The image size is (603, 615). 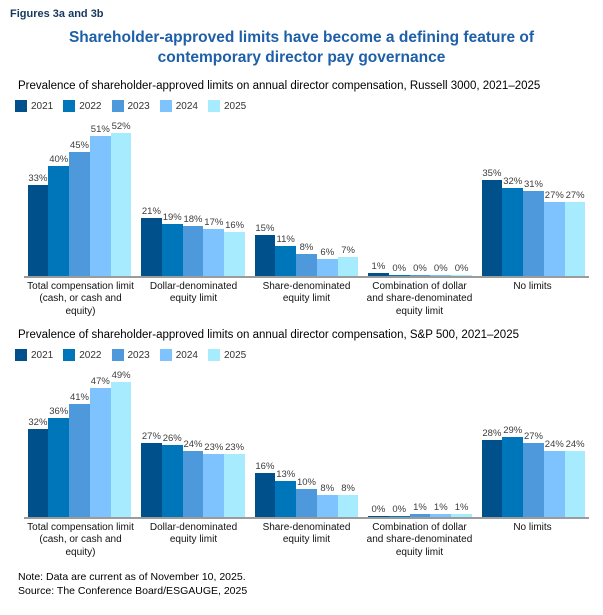 What do you see at coordinates (513, 471) in the screenshot?
I see `bar-column: 29%` at bounding box center [513, 471].